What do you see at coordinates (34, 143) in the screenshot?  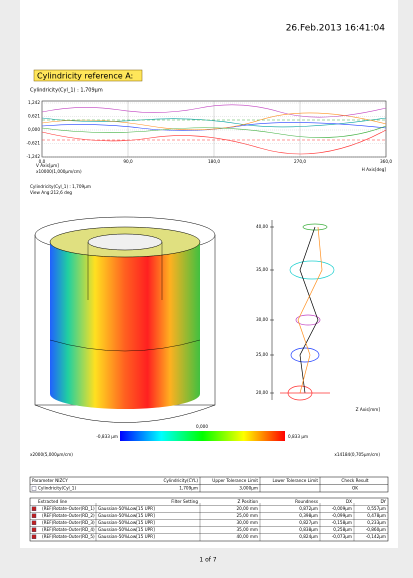 I see `y-tick-label: -0,621` at bounding box center [34, 143].